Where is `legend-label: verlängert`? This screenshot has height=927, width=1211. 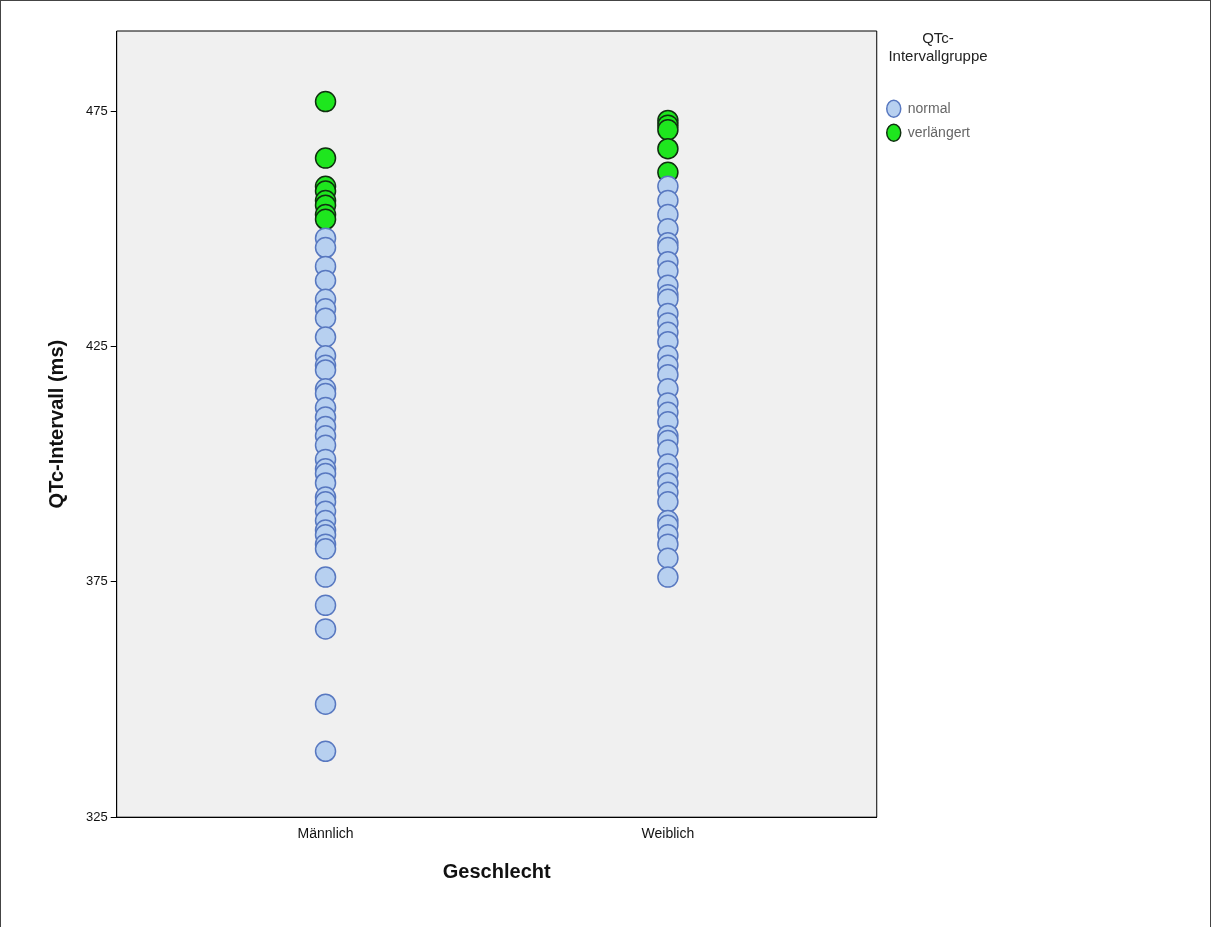
legend-label: verlängert is located at coordinates (939, 131).